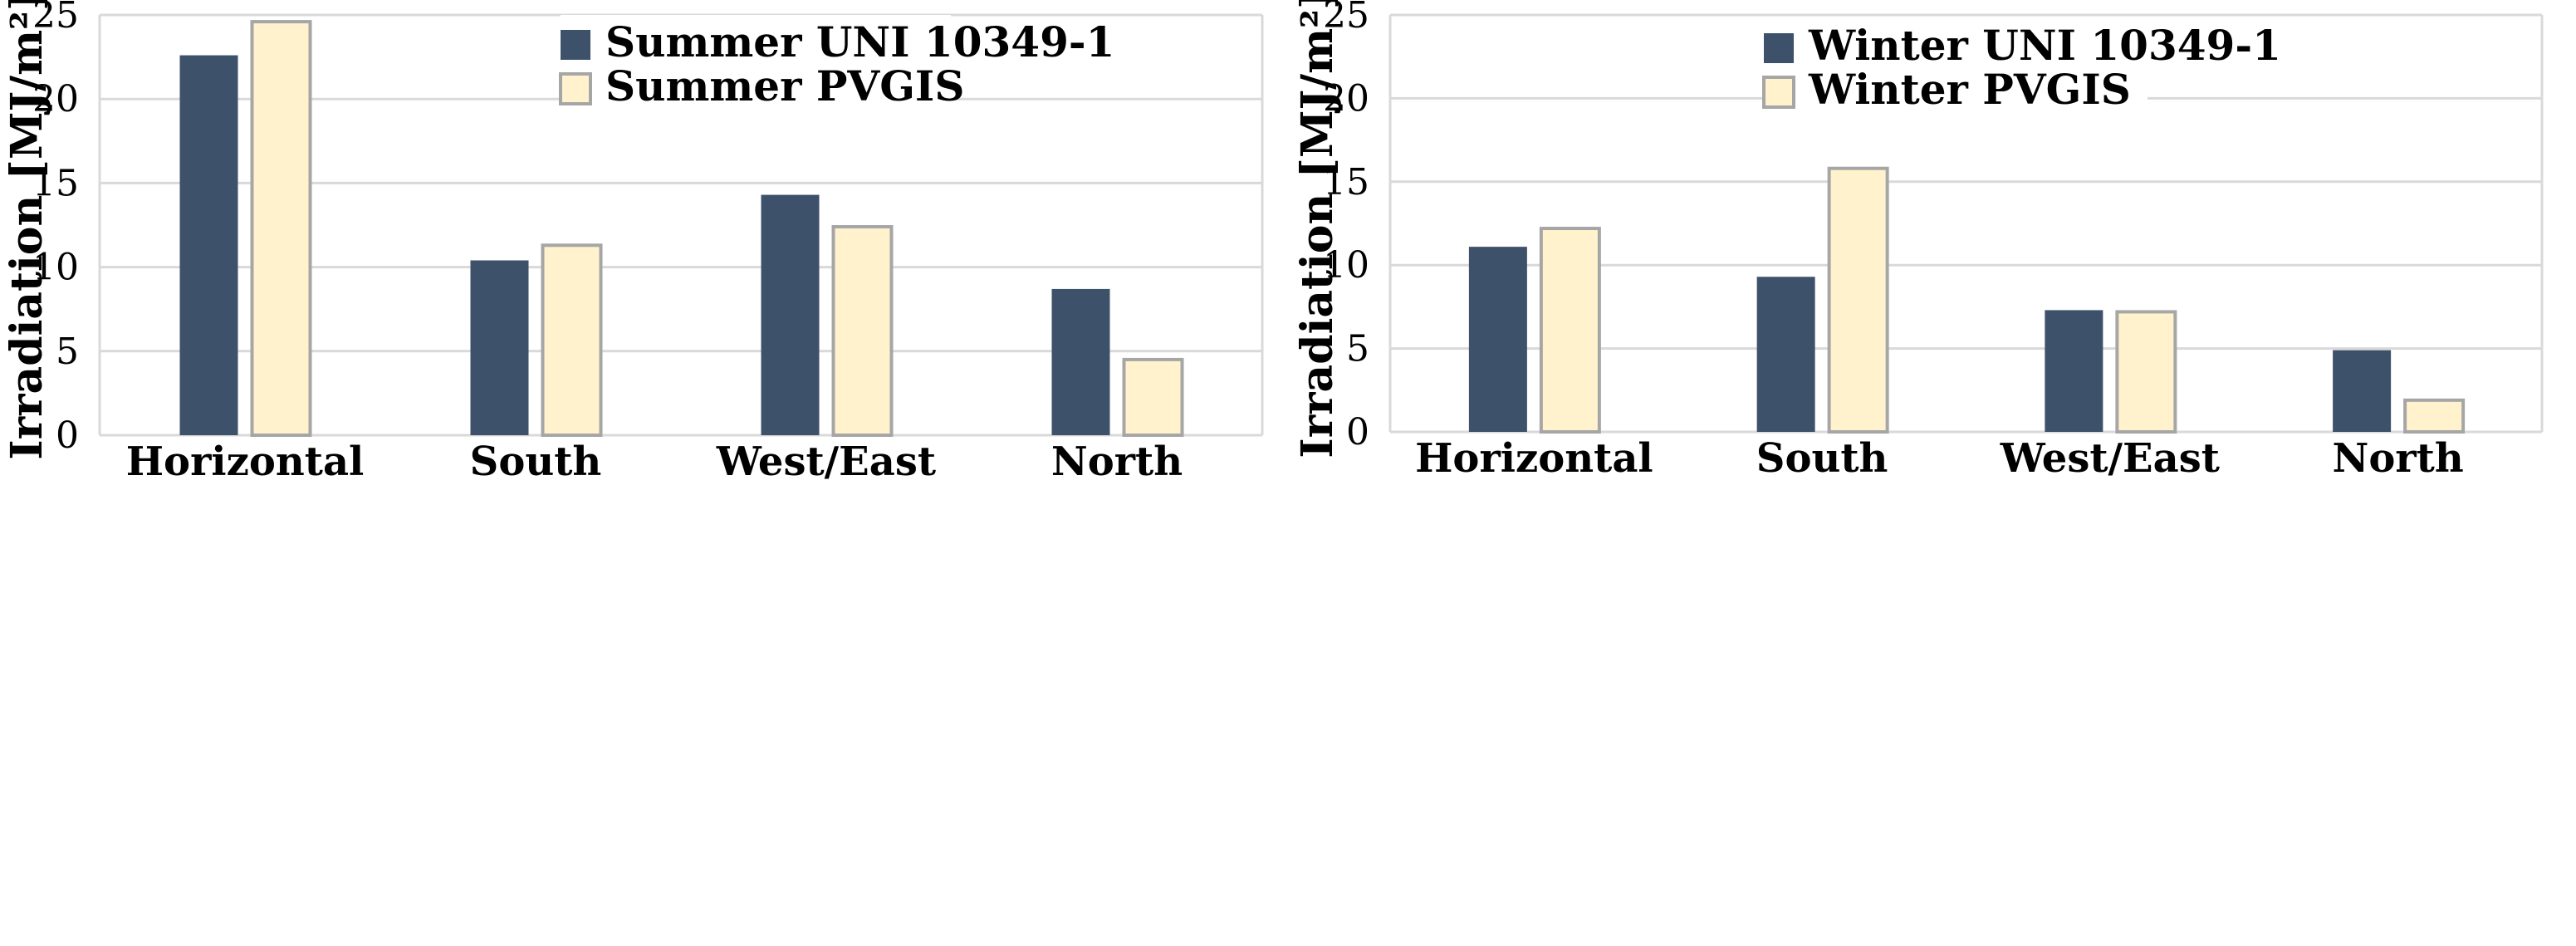 The width and height of the screenshot is (2576, 946). I want to click on legend-label-pvgis: Winter PVGIS, so click(1970, 89).